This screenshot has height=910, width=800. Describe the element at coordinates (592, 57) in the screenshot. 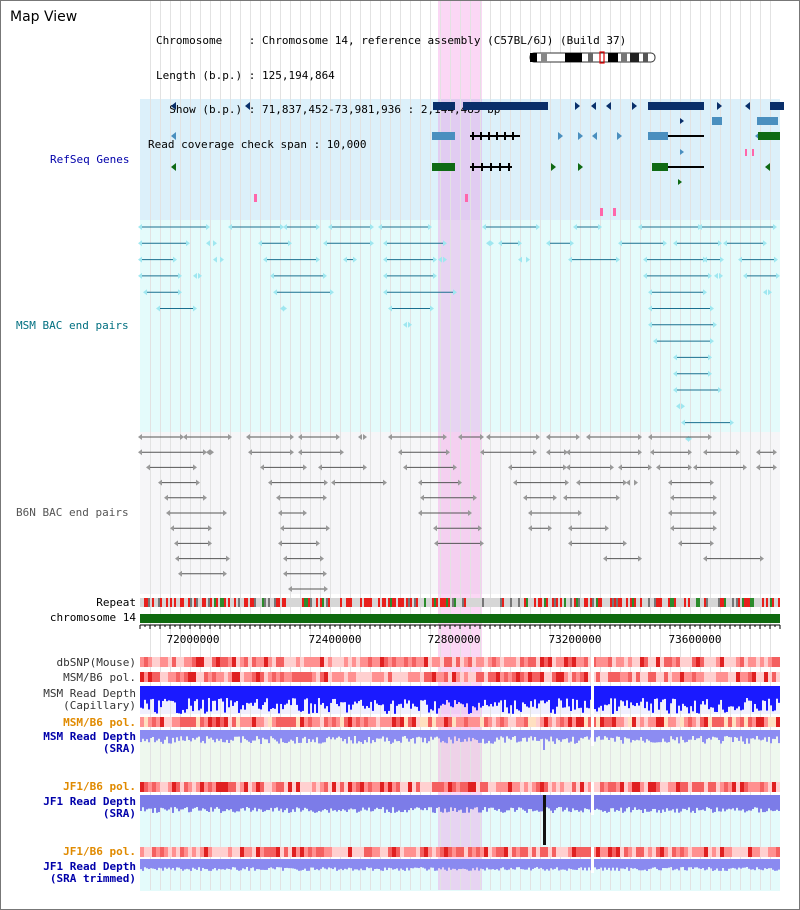

I see `chromosome-ideogram` at that location.